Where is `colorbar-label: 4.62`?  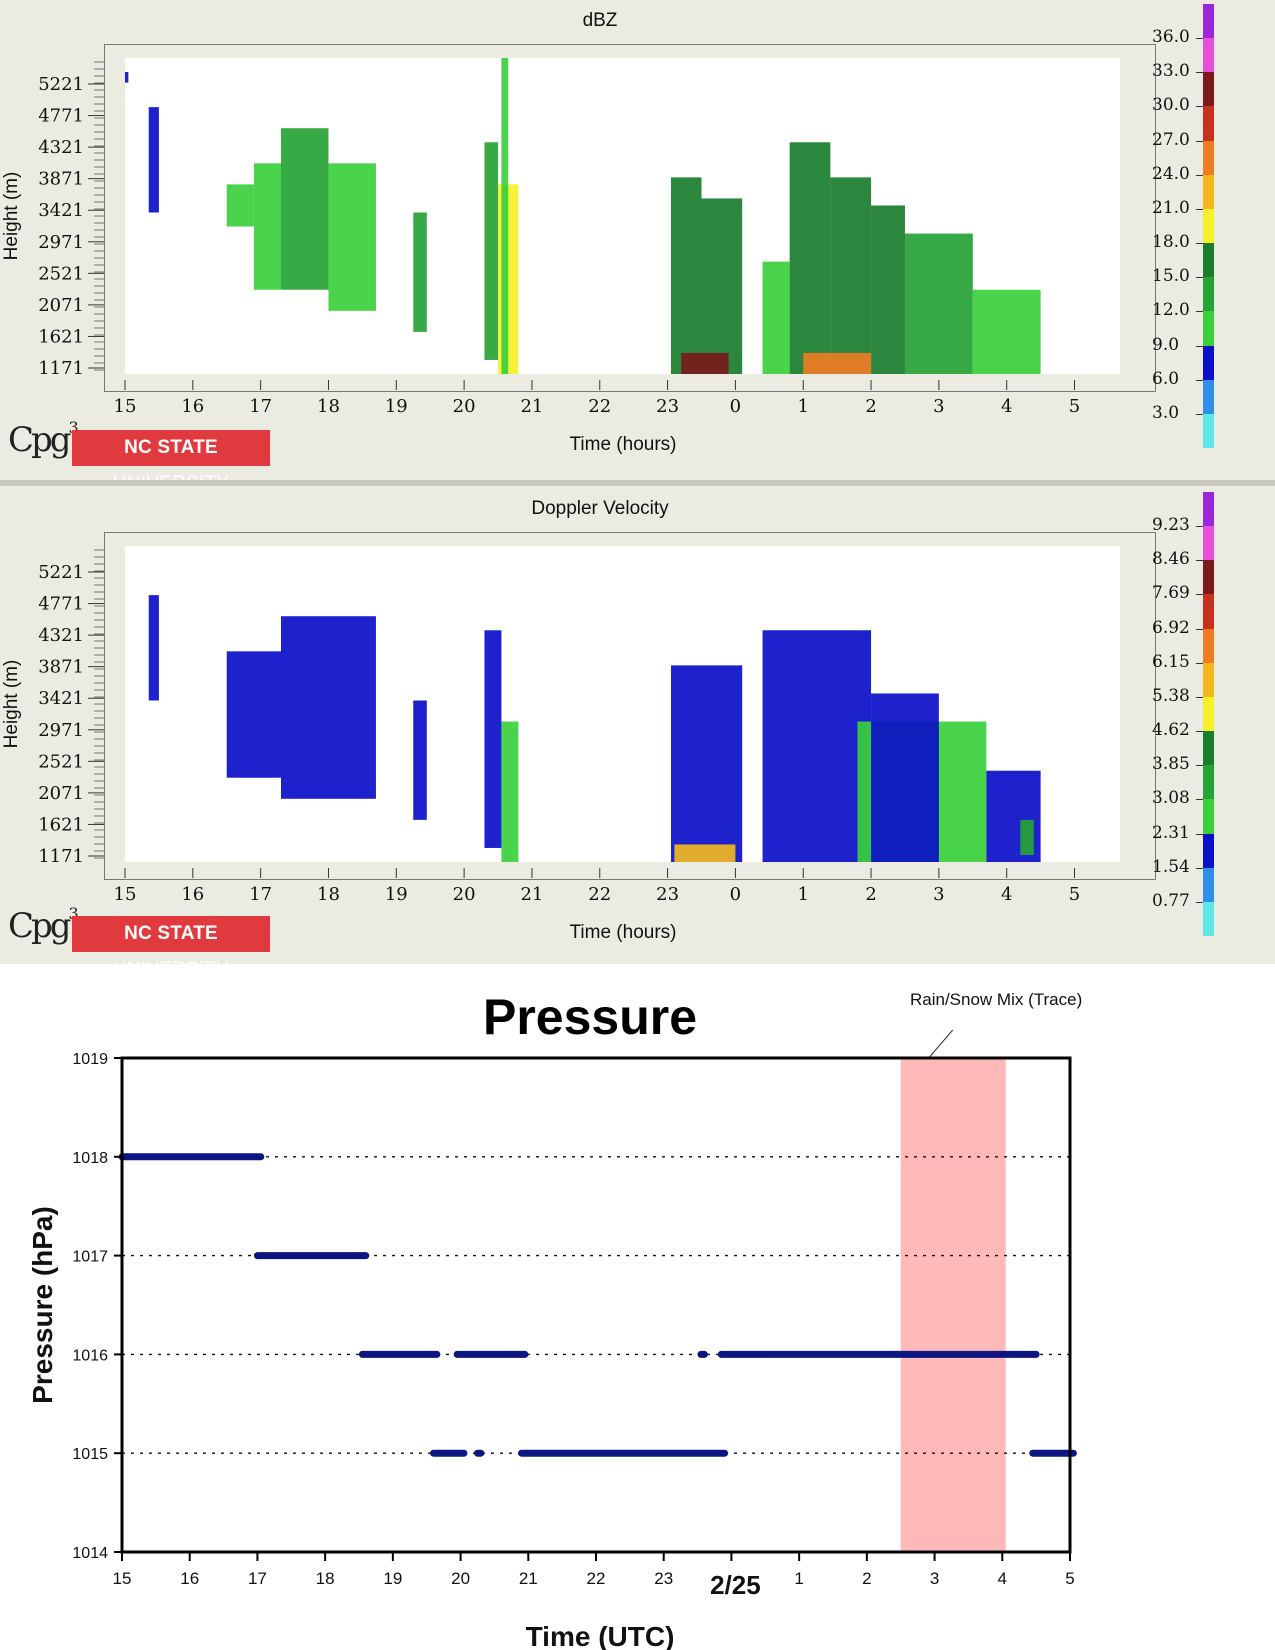 colorbar-label: 4.62 is located at coordinates (1171, 730).